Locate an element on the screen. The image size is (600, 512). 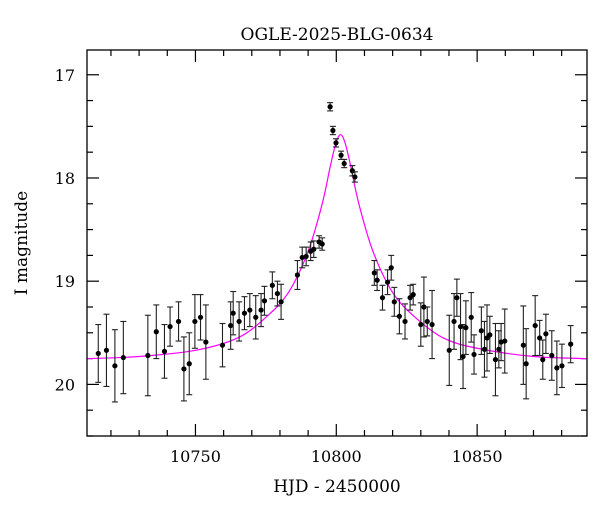
y-tick-labels: 17 18 19 20 is located at coordinates (65, 230).